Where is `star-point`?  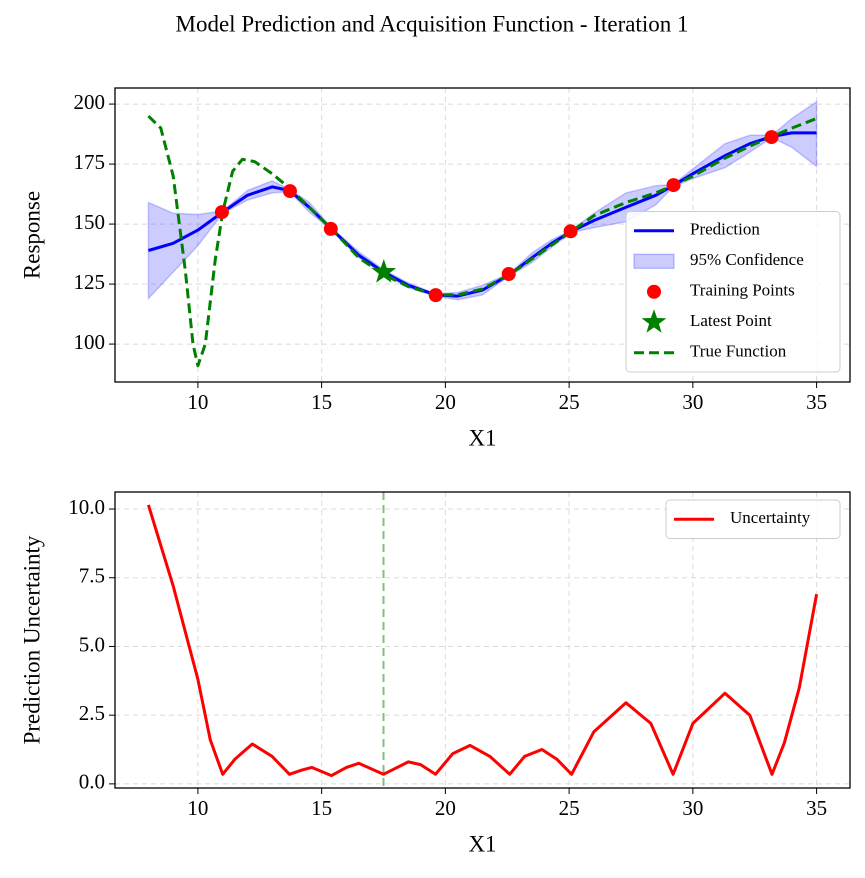 star-point is located at coordinates (384, 271).